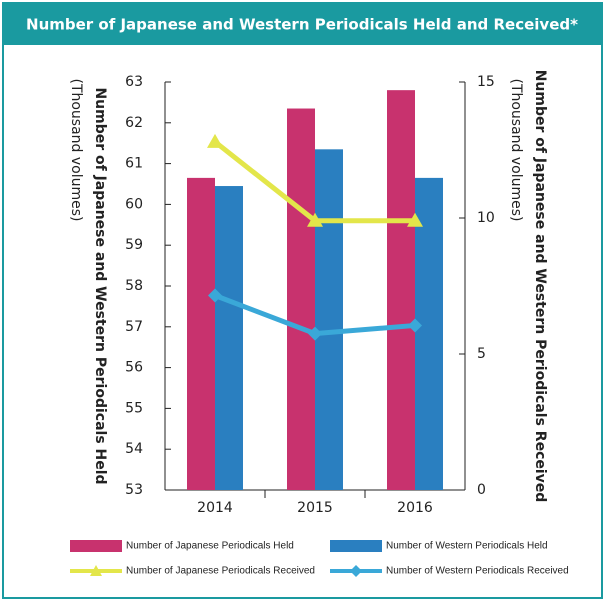  I want to click on x-tick-label: 2014, so click(215, 508).